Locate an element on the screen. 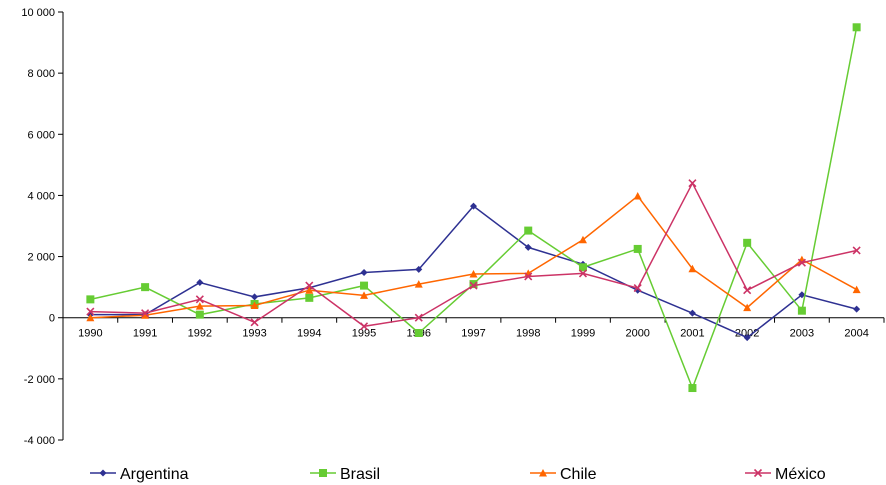 The width and height of the screenshot is (886, 485). x-tick-label: 2001 is located at coordinates (692, 334).